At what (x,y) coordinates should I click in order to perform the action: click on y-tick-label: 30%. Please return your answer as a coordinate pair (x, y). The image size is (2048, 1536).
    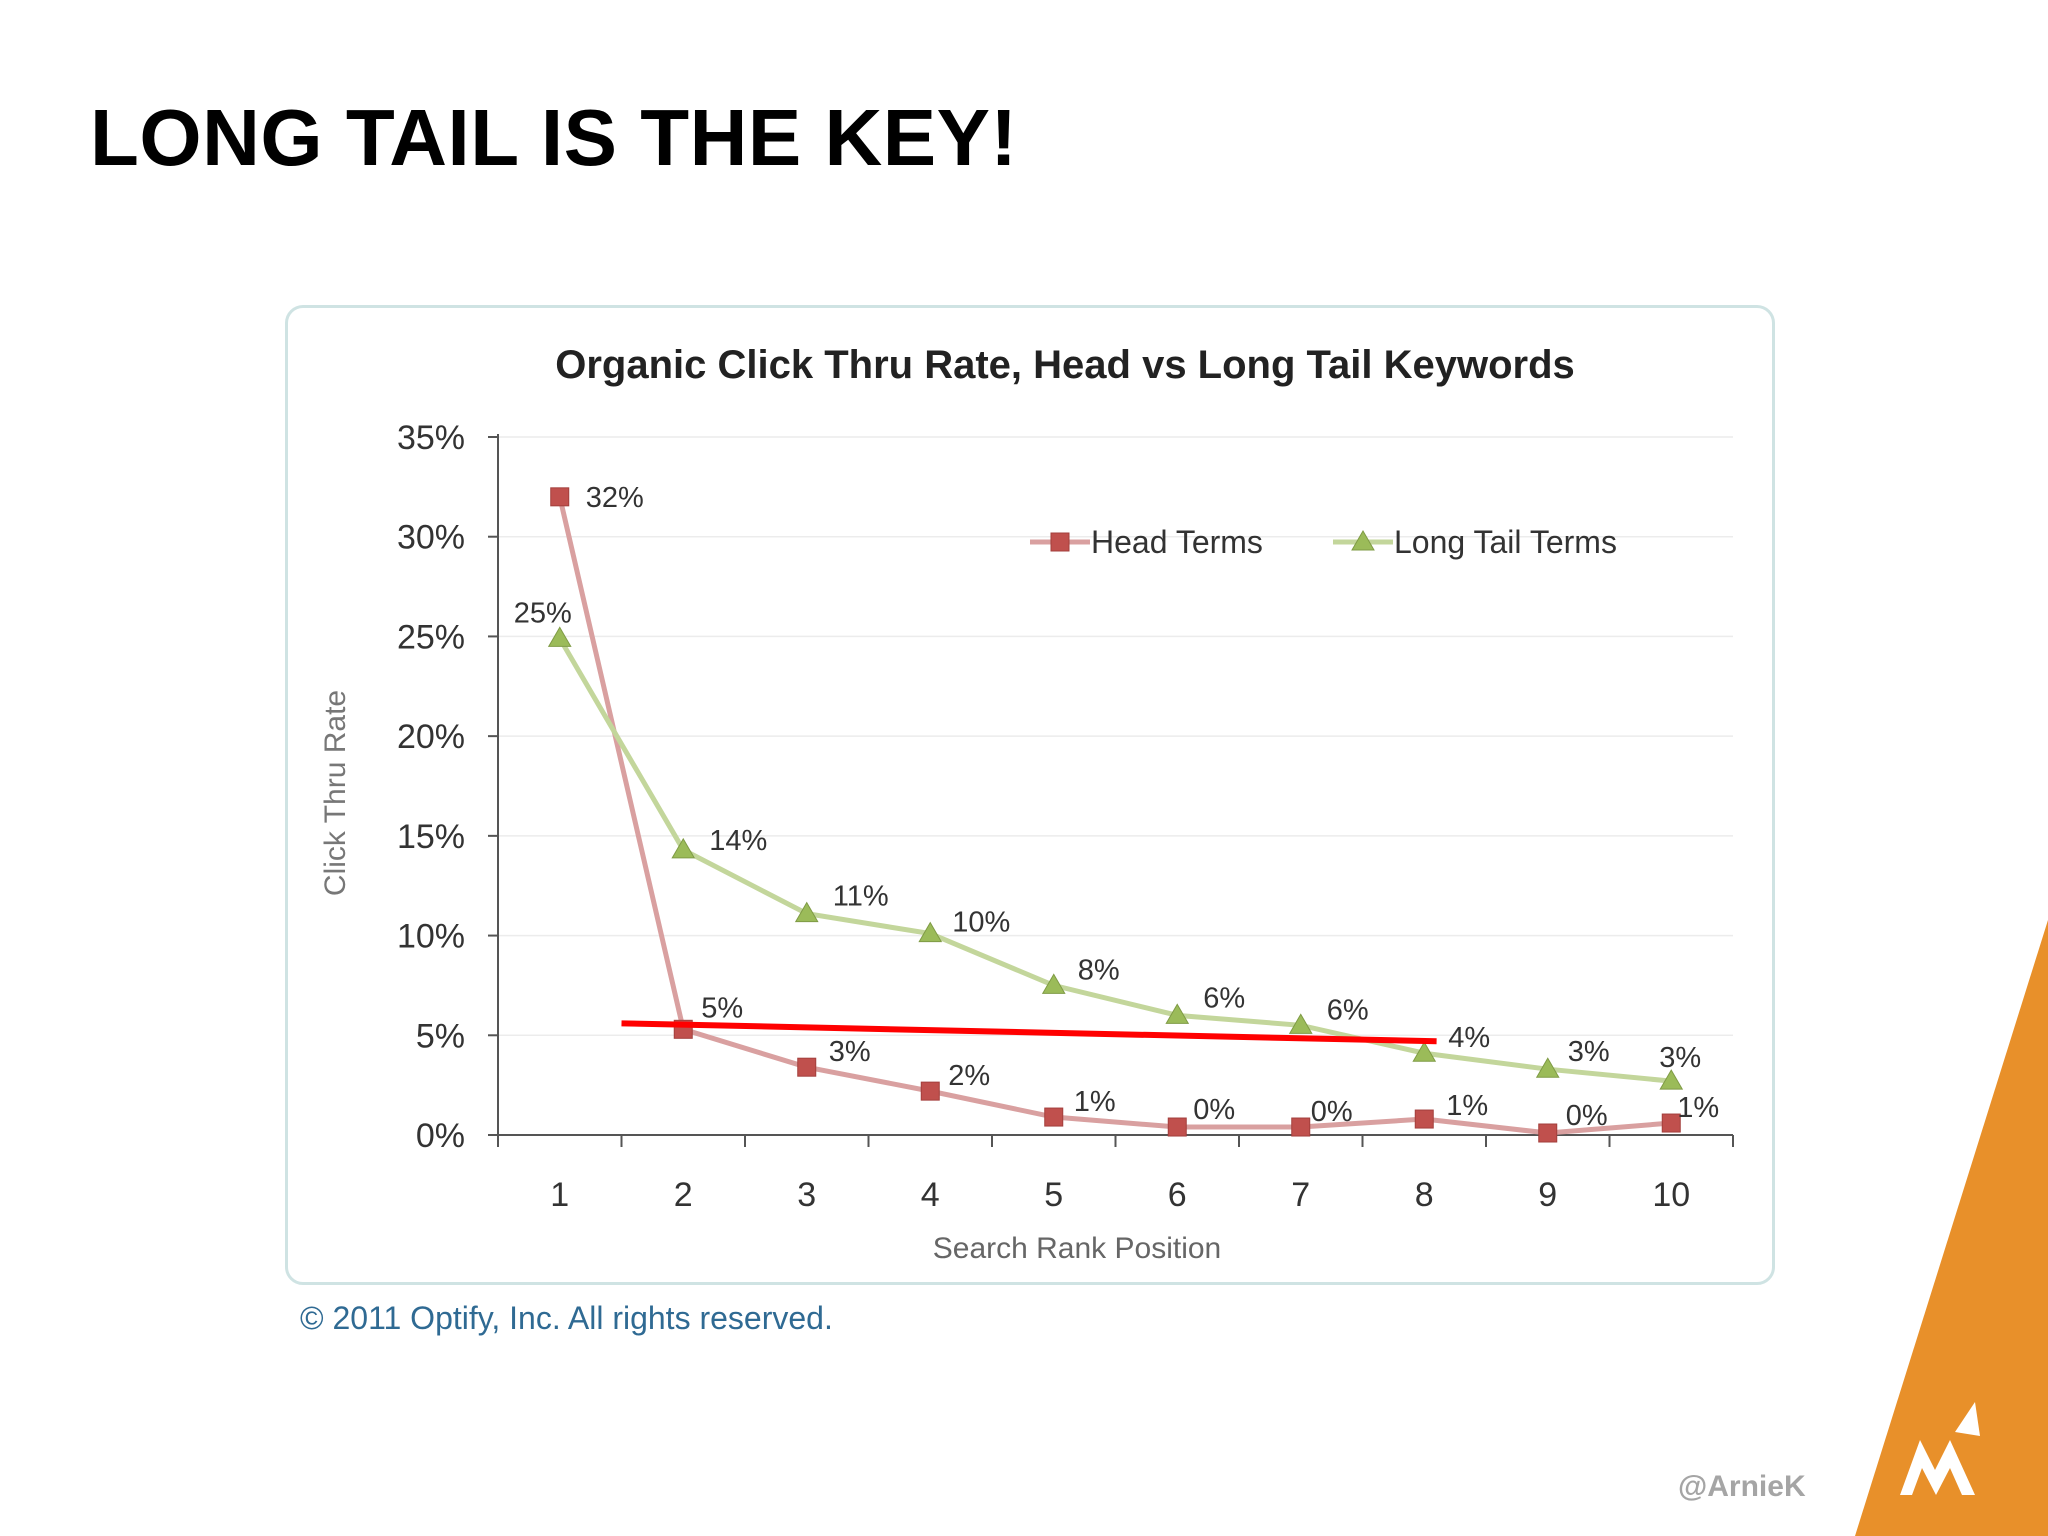
    Looking at the image, I should click on (431, 538).